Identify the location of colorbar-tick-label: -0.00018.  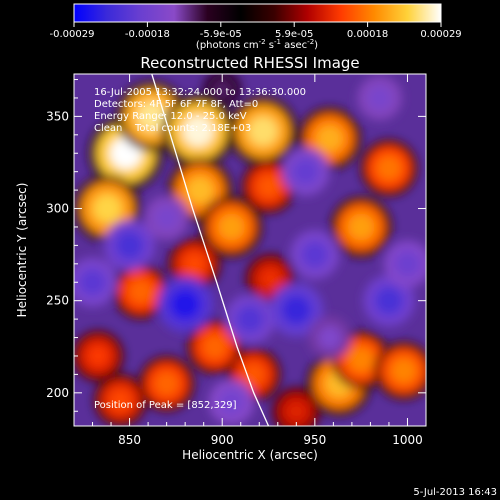
(147, 34).